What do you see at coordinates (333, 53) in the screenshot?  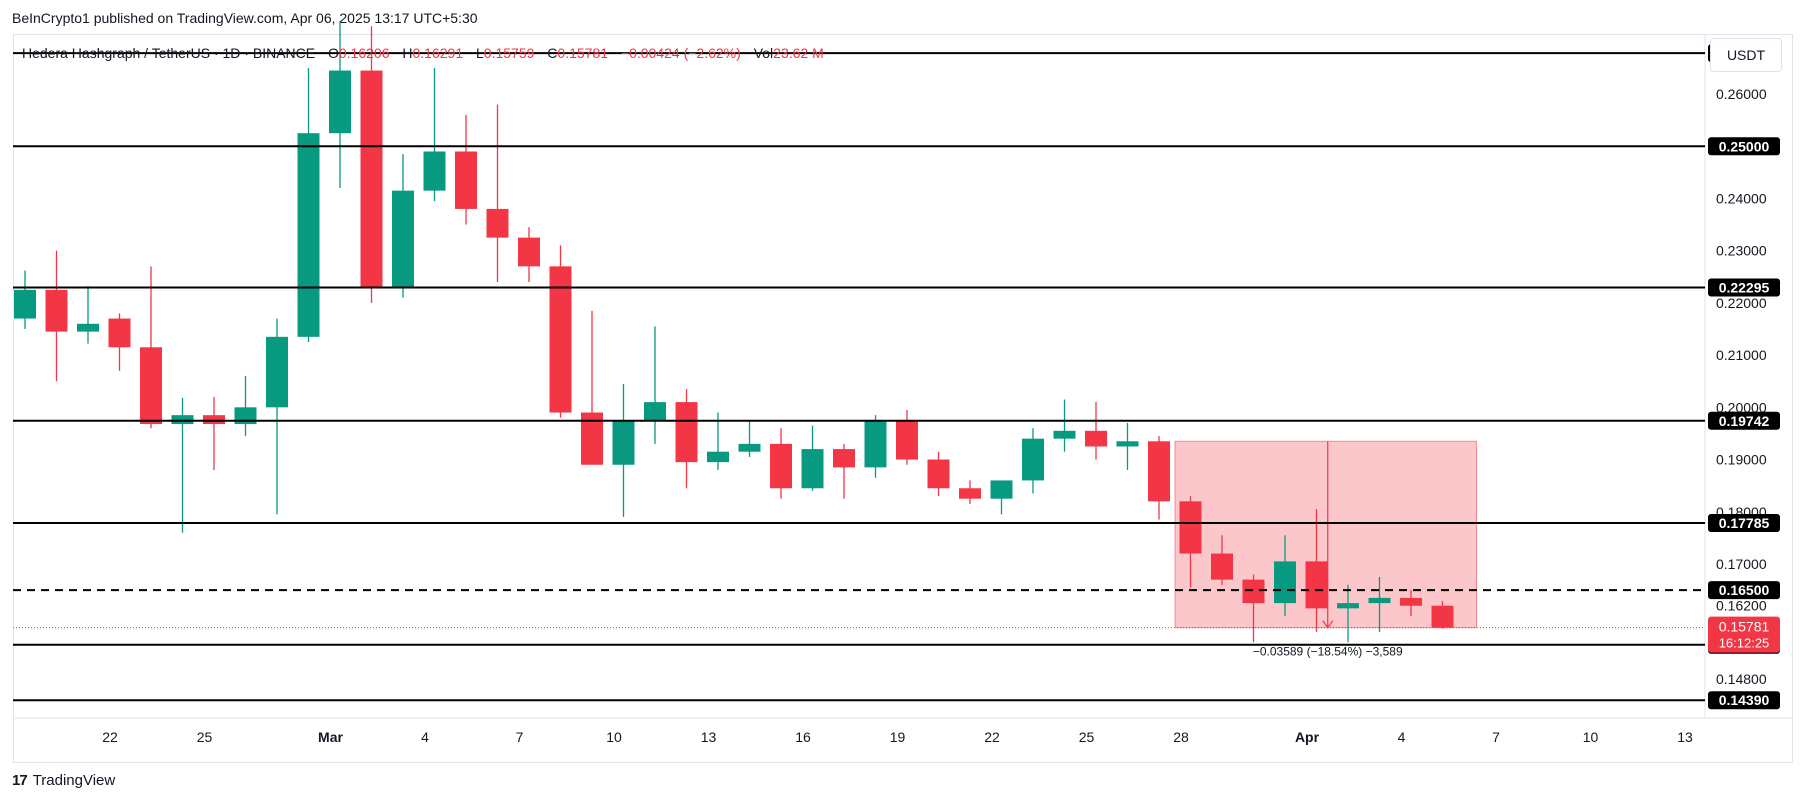 I see `open-label: O` at bounding box center [333, 53].